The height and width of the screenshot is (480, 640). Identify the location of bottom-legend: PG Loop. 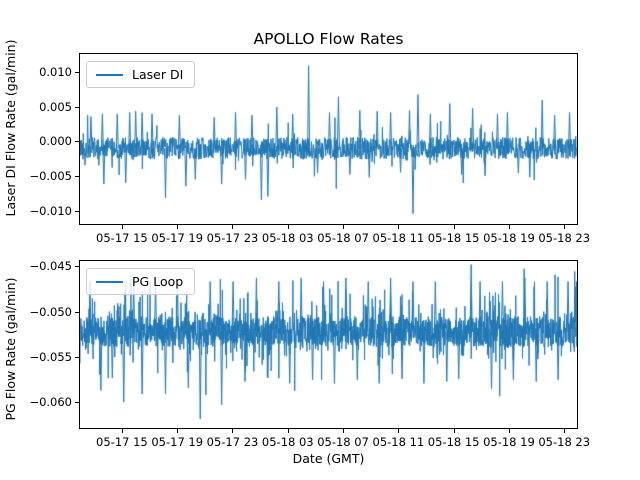
(141, 281).